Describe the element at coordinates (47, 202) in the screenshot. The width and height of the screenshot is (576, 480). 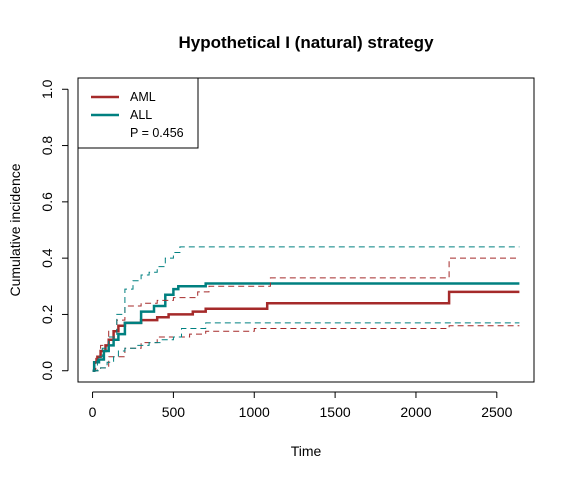
I see `y-tick-label: 0.6` at that location.